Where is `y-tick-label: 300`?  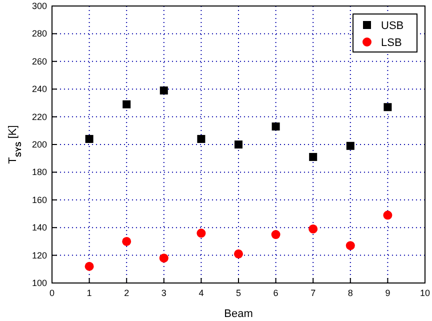
y-tick-label: 300 is located at coordinates (39, 6).